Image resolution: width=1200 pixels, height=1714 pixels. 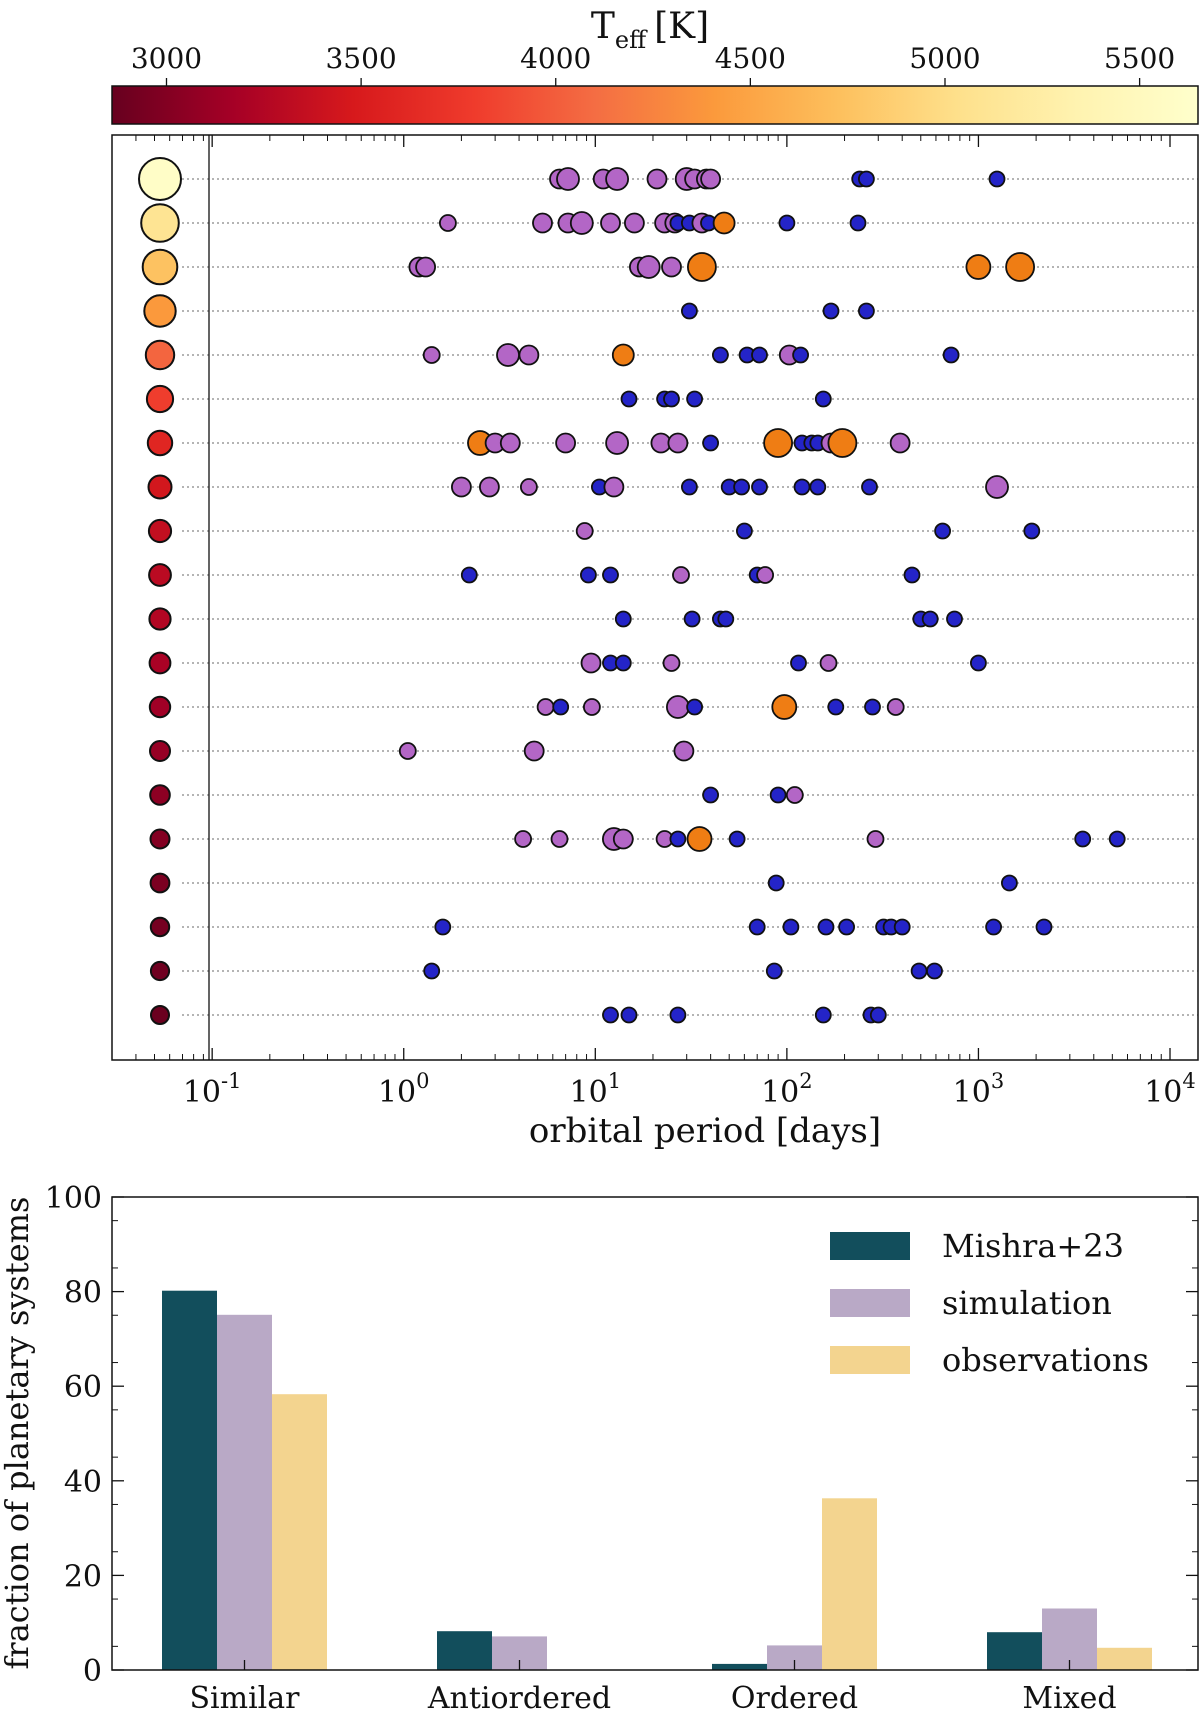 I want to click on bar-mishra-23-ordered, so click(x=739, y=1666).